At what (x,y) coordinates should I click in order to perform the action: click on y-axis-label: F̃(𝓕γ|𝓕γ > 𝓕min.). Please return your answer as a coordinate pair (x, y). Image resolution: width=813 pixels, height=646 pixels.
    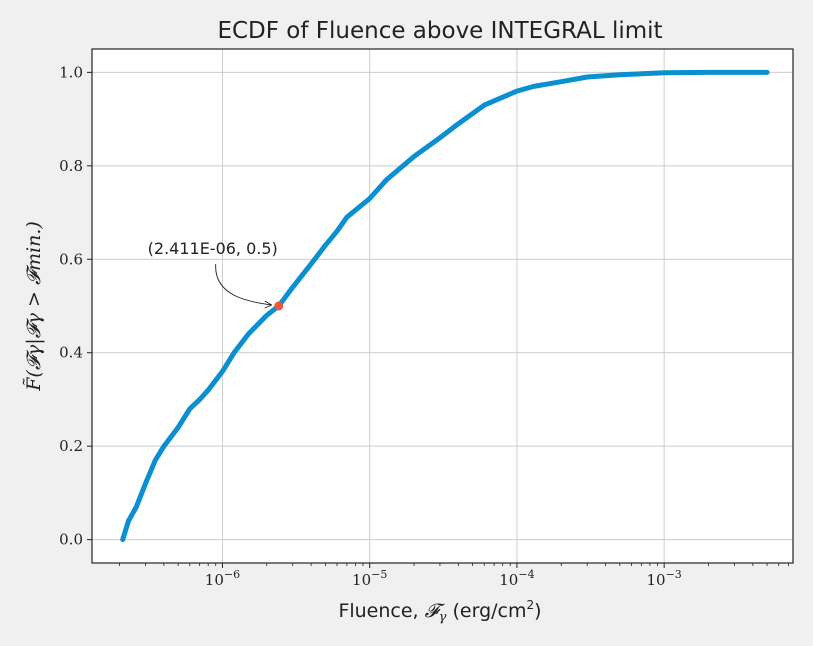
    Looking at the image, I should click on (34, 306).